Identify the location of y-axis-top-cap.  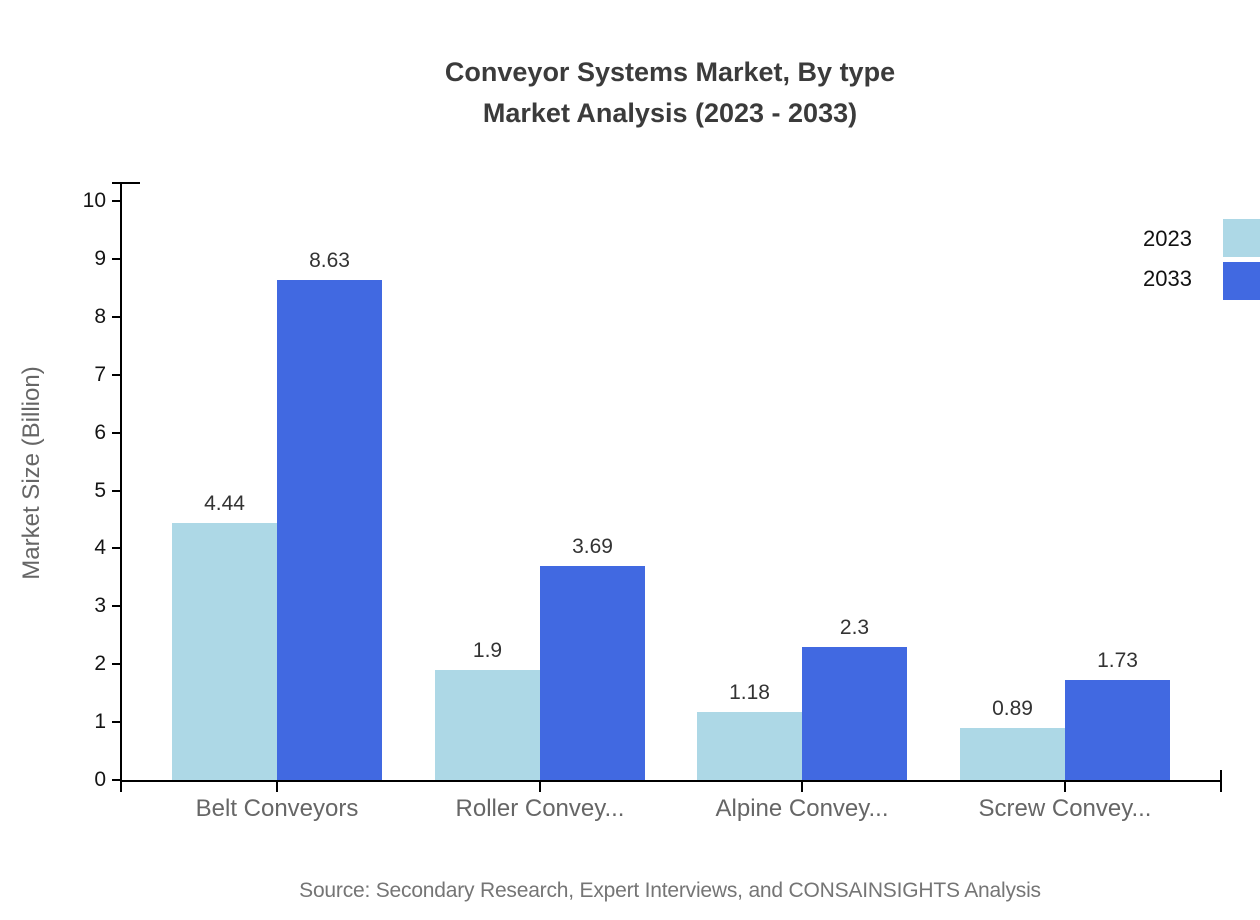
(126, 183).